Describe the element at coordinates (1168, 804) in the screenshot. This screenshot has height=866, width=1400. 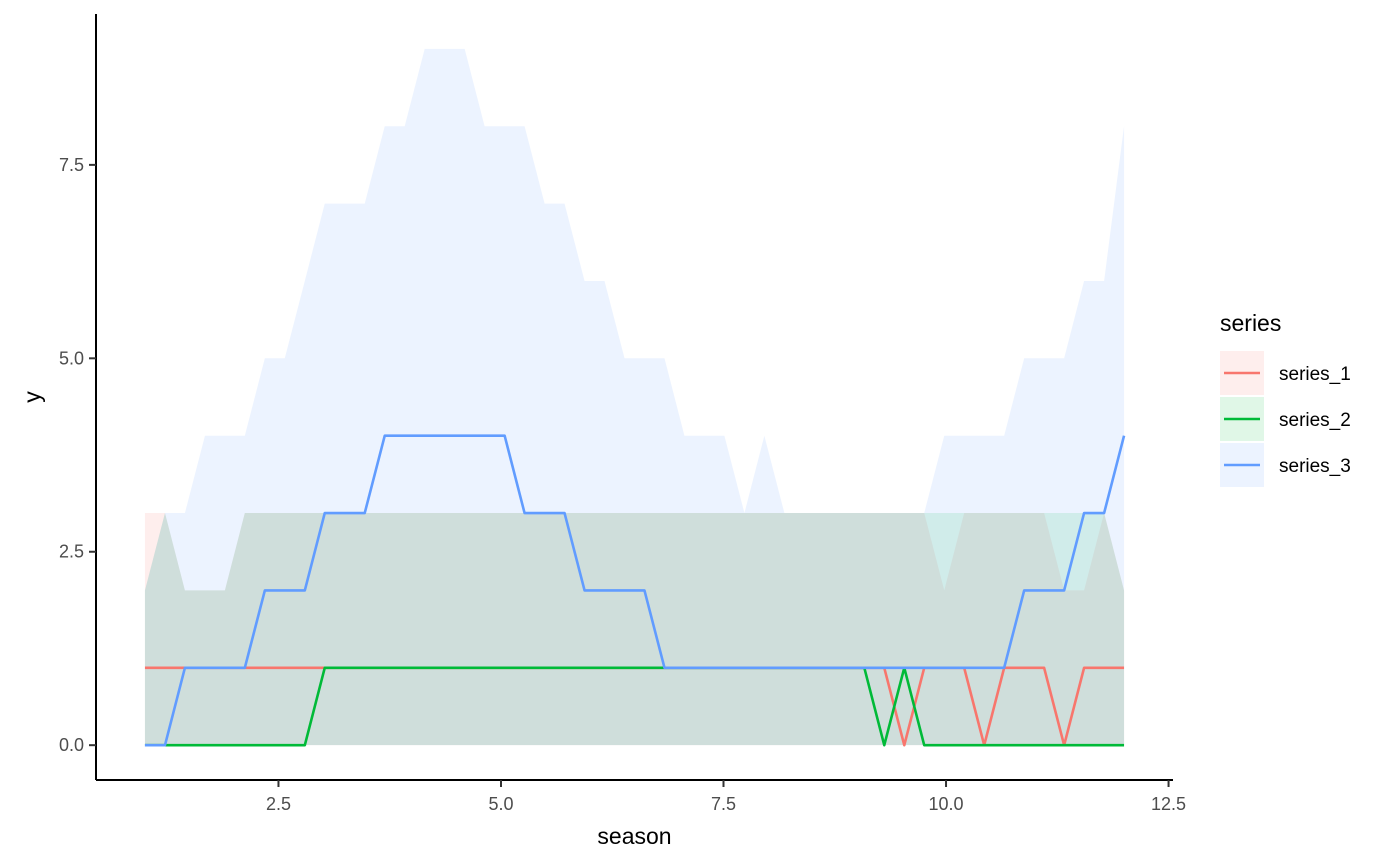
I see `x-tick-label: 12.5` at that location.